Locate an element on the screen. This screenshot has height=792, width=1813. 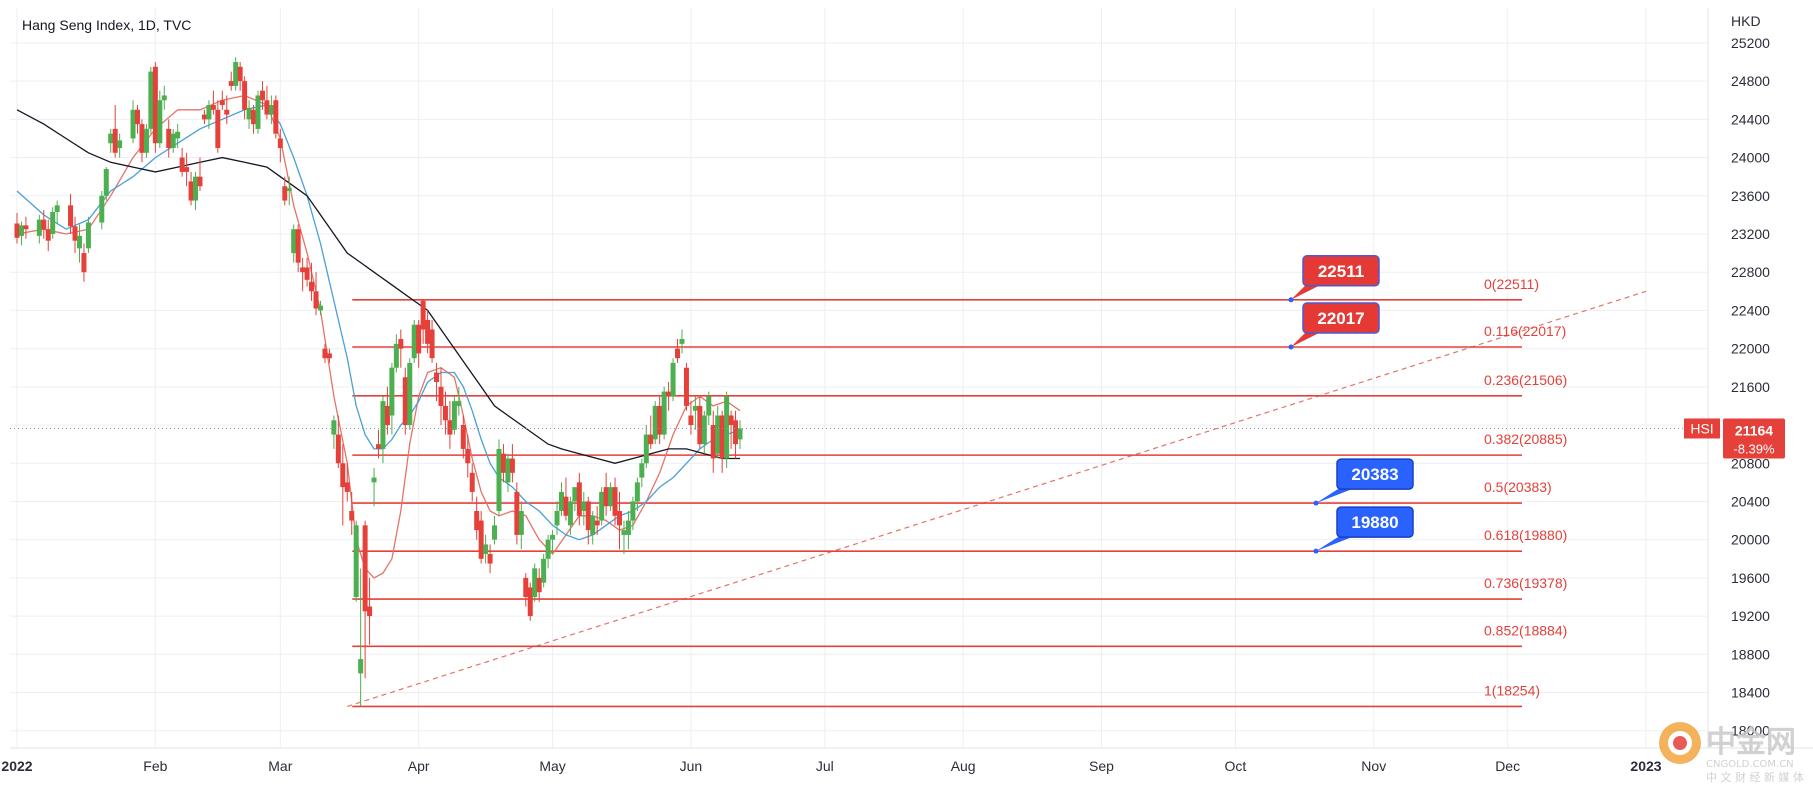
price-callouts: 22511 22017 20383 19880 is located at coordinates (1351, 404).